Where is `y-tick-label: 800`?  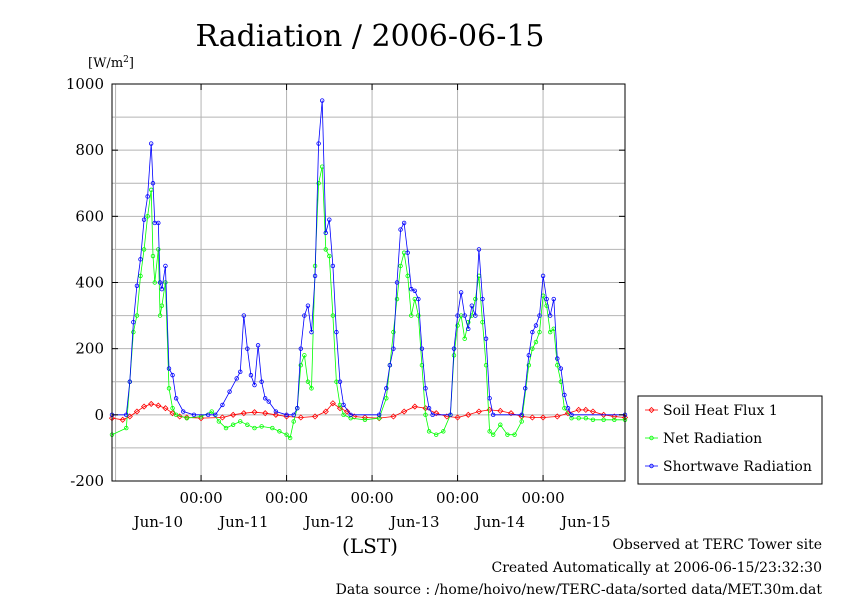
y-tick-label: 800 is located at coordinates (89, 150).